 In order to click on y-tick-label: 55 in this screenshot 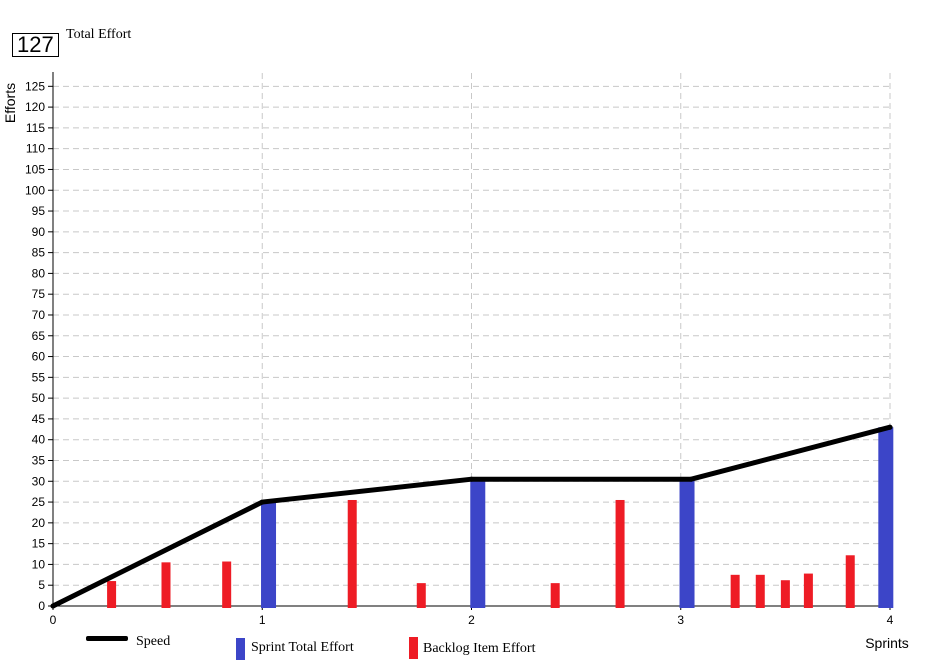, I will do `click(39, 377)`.